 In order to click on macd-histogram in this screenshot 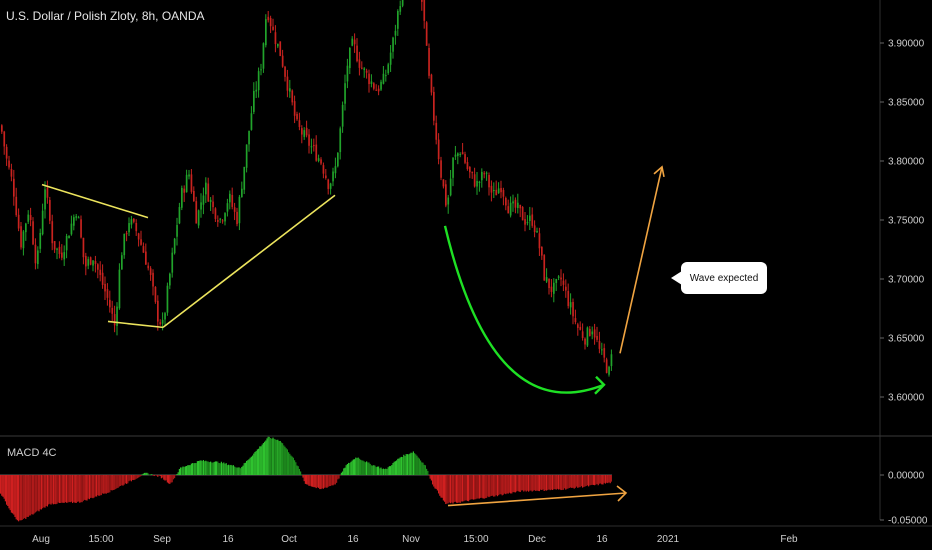, I will do `click(306, 479)`.